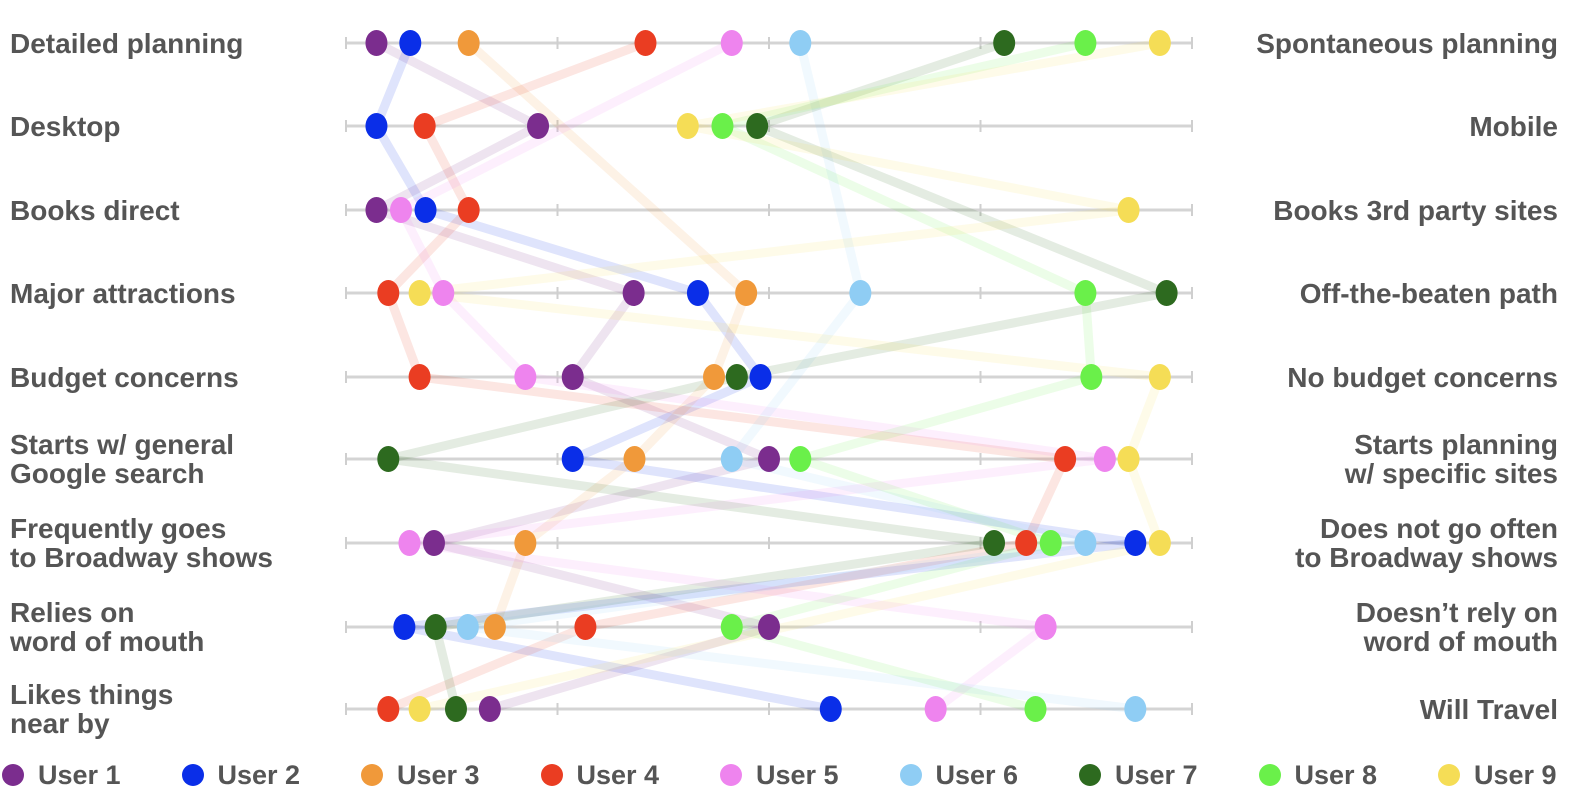 Image resolution: width=1574 pixels, height=802 pixels. Describe the element at coordinates (1415, 210) in the screenshot. I see `right-label-2: Books 3rd party sites` at that location.